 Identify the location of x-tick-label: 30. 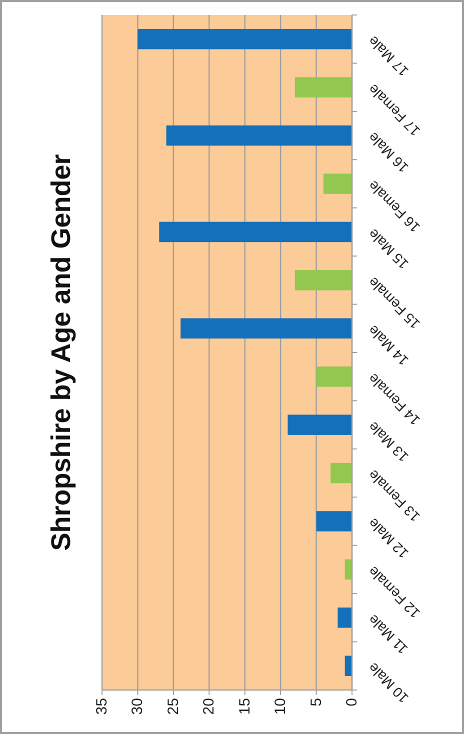
(137, 706).